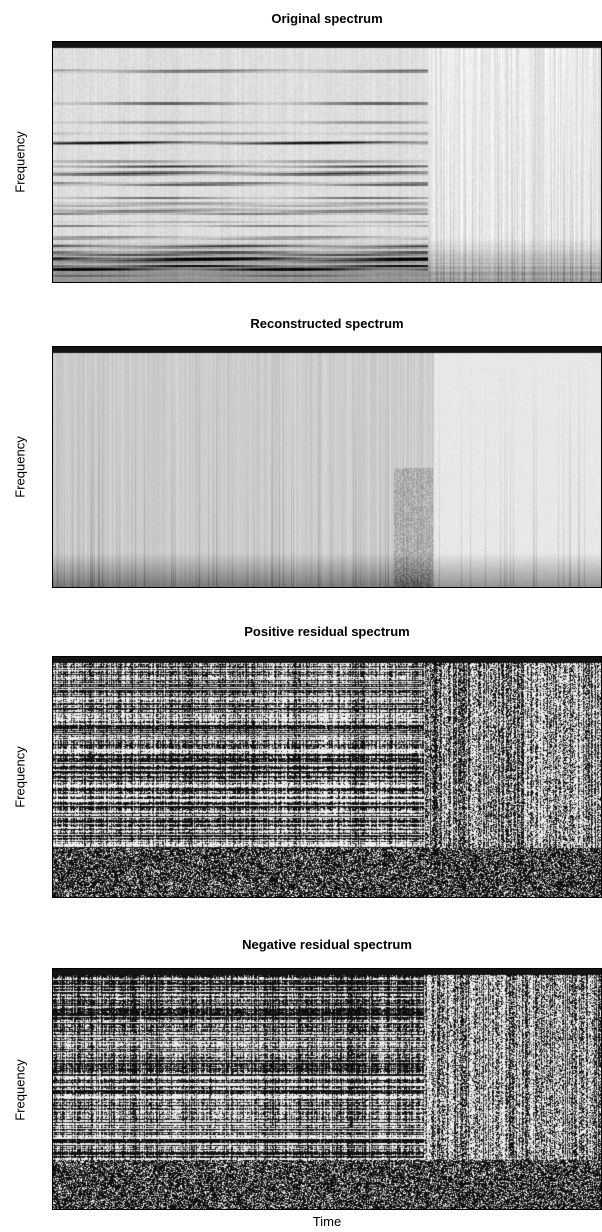  What do you see at coordinates (327, 18) in the screenshot?
I see `panel-1-title: Original spectrum` at bounding box center [327, 18].